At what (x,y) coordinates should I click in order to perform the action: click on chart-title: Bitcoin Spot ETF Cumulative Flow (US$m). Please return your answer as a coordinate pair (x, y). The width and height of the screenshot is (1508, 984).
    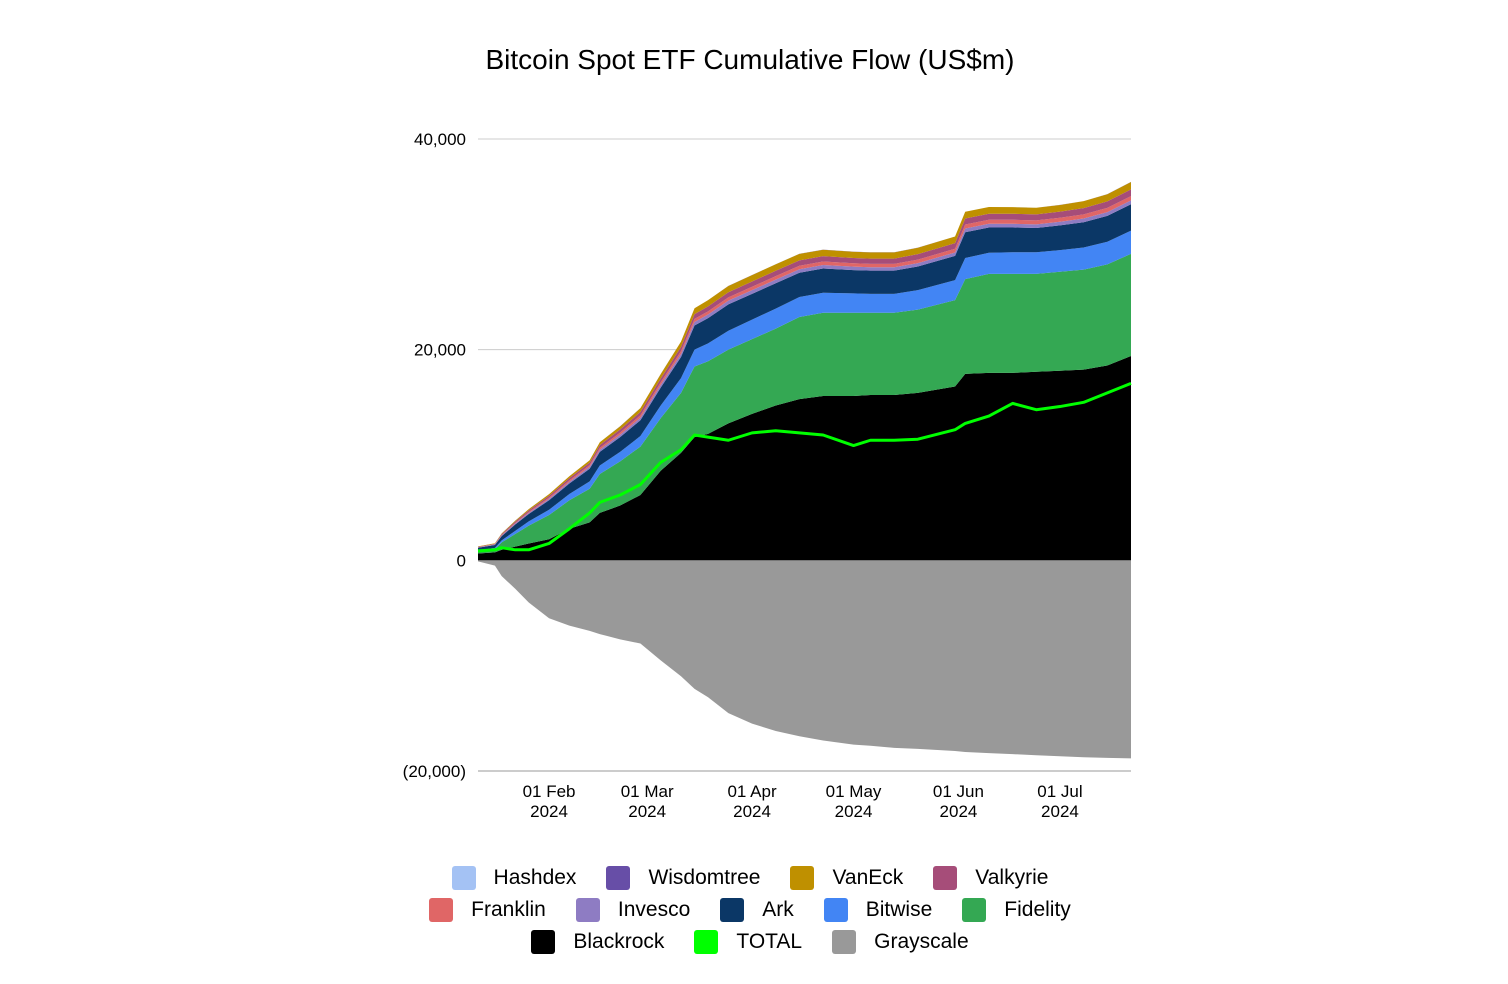
    Looking at the image, I should click on (750, 59).